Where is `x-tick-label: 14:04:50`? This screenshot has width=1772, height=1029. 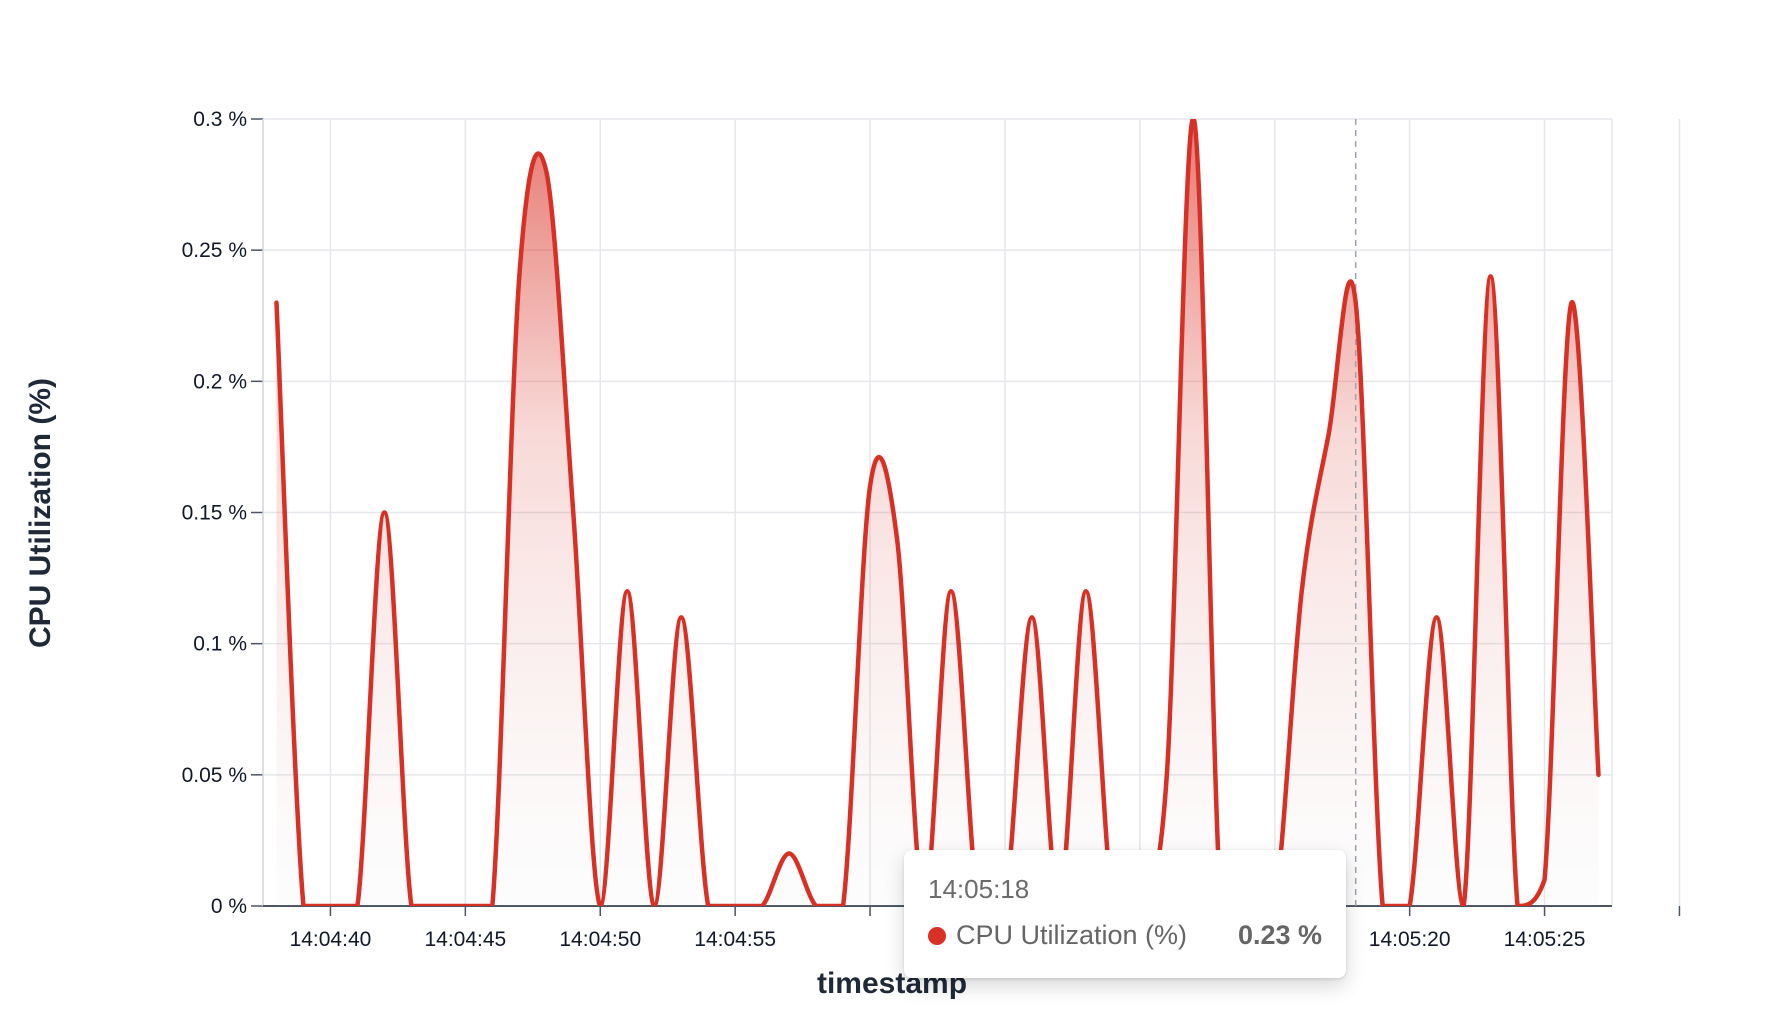
x-tick-label: 14:04:50 is located at coordinates (600, 939).